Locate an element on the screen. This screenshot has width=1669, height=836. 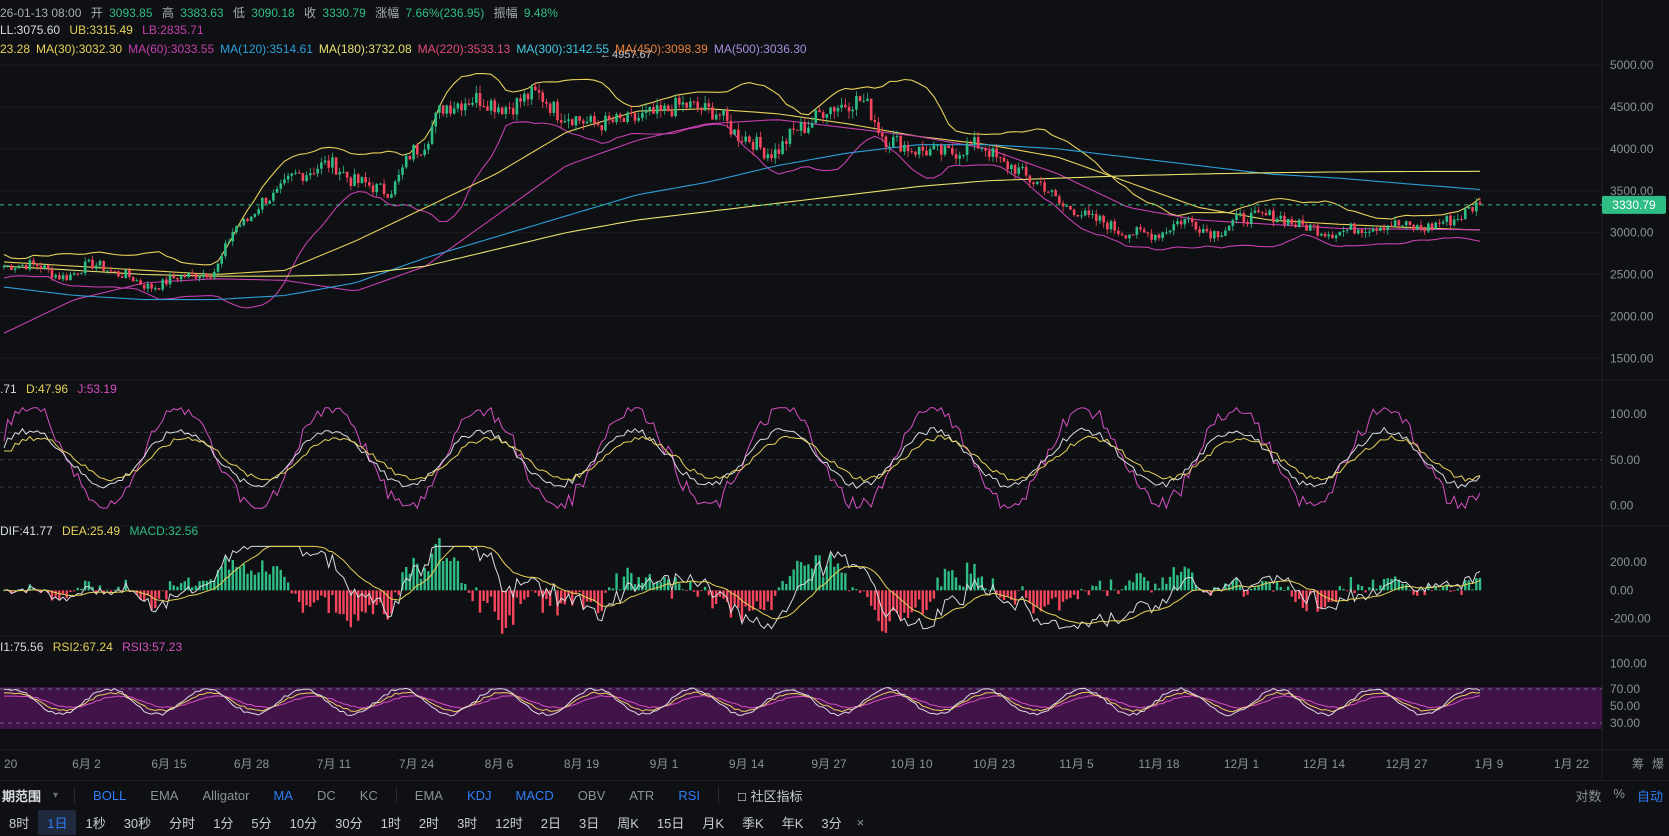
timeframe-13: 2日 is located at coordinates (550, 823).